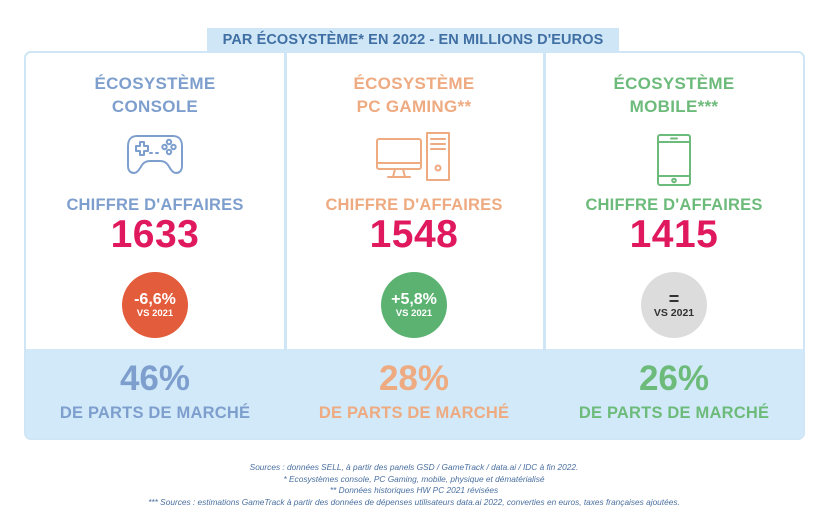 Image resolution: width=828 pixels, height=522 pixels. What do you see at coordinates (674, 234) in the screenshot?
I see `revenue-value: 1415` at bounding box center [674, 234].